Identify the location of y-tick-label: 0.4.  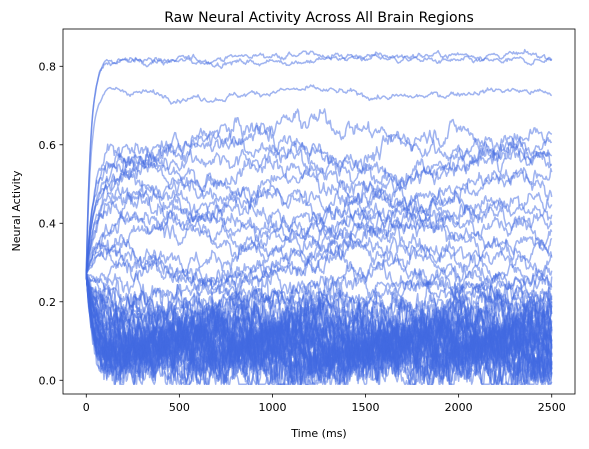
(48, 223).